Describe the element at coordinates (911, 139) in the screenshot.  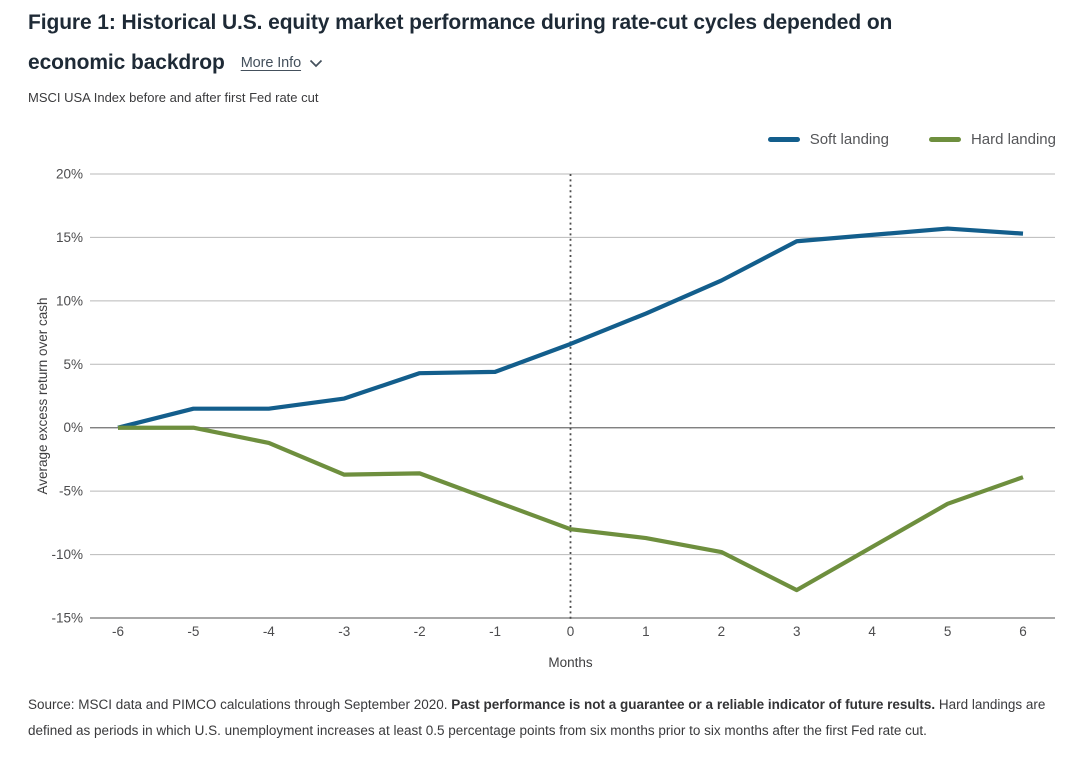
I see `chart-legend: Soft landing Hard landing` at that location.